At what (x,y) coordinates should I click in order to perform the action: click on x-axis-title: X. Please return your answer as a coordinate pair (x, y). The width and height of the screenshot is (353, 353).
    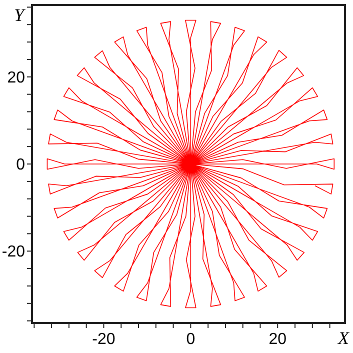
    Looking at the image, I should click on (343, 338).